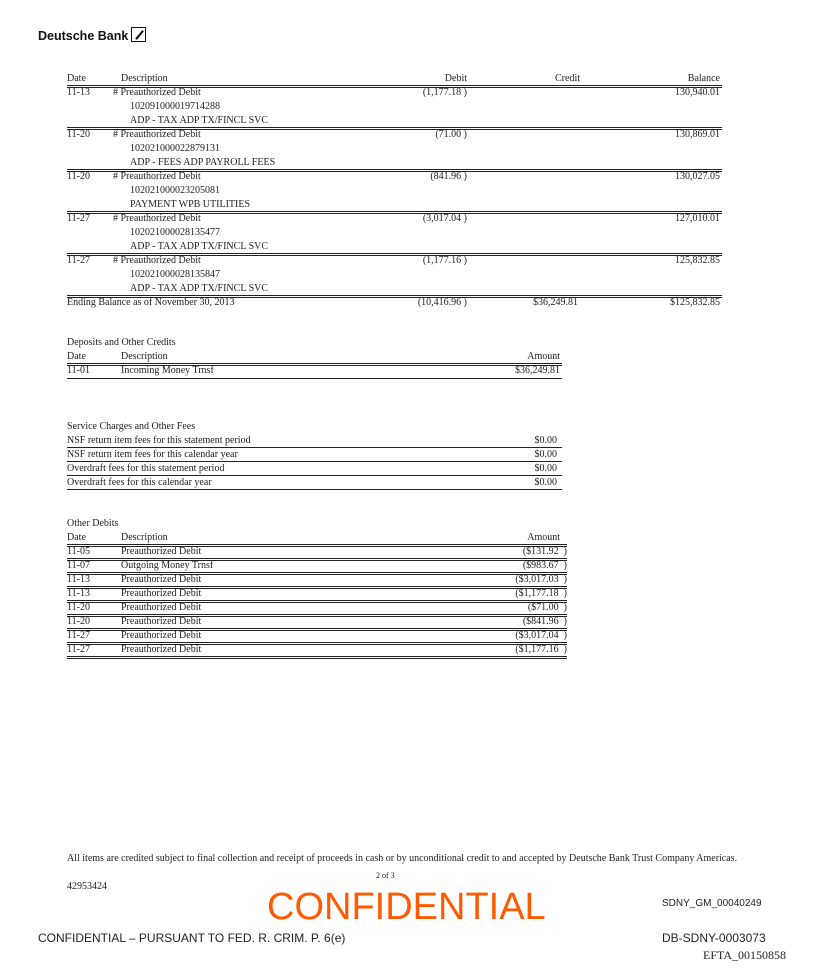 Image resolution: width=816 pixels, height=977 pixels. I want to click on other-debit-amount: ($1,177.18 ), so click(541, 593).